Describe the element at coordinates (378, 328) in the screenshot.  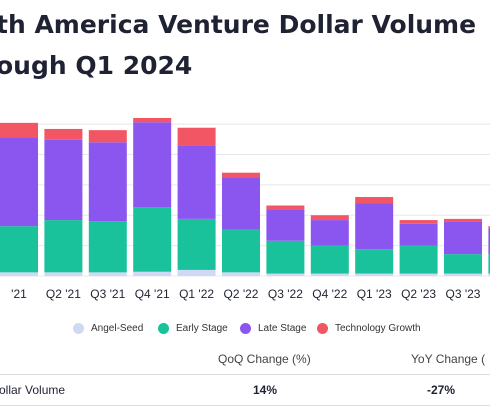
I see `legend-label-technology-growth: Technology Growth` at that location.